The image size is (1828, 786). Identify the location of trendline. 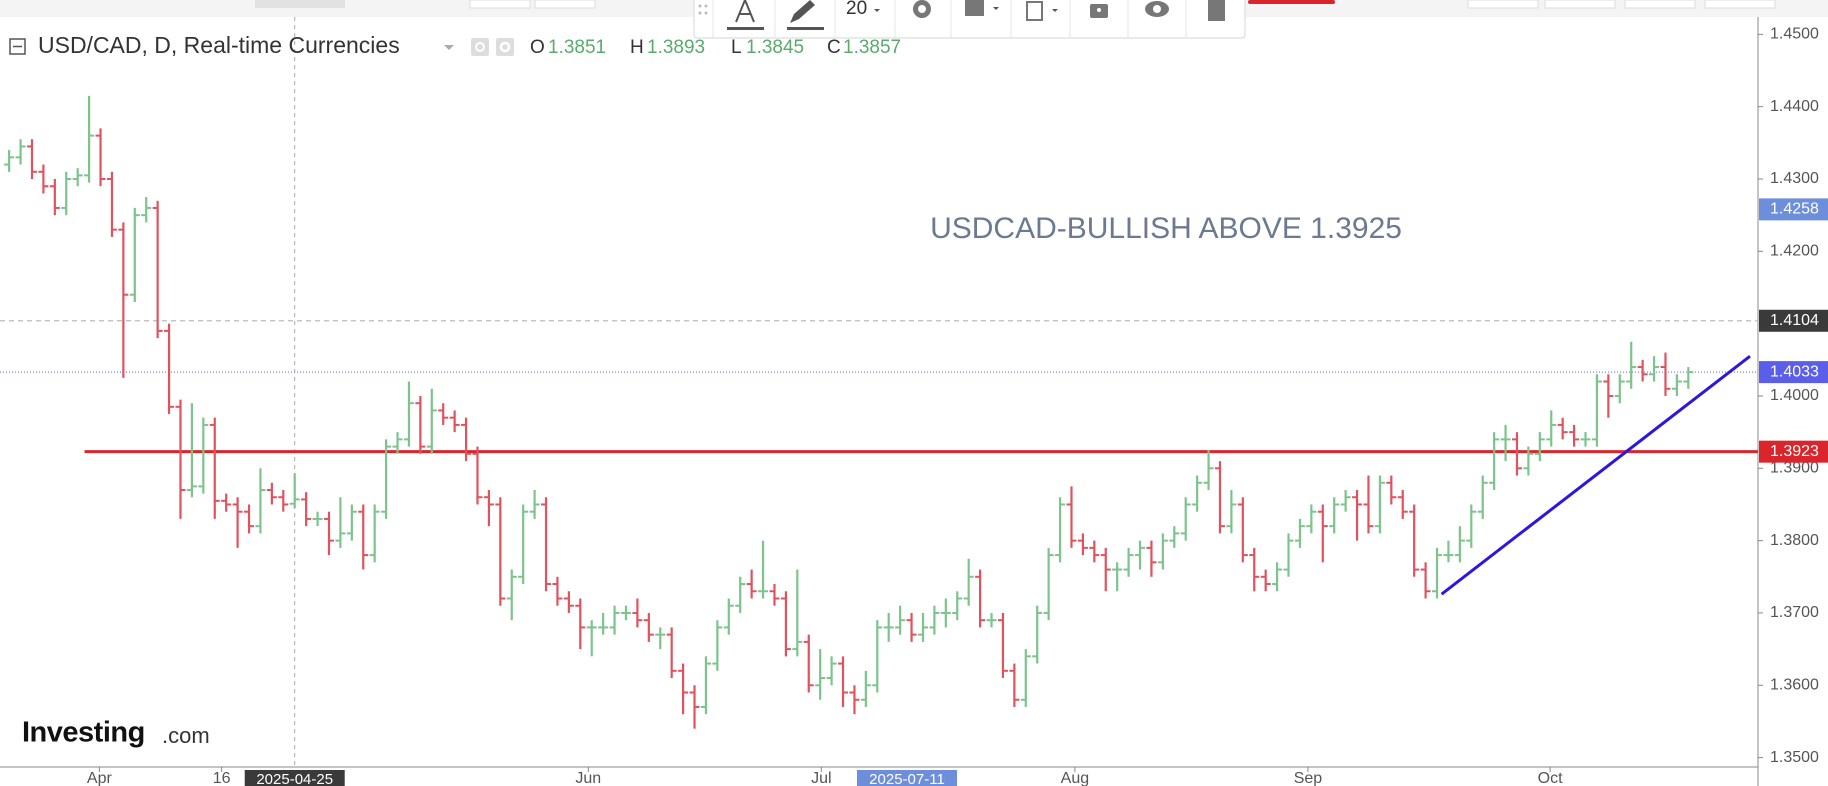
(1595, 475).